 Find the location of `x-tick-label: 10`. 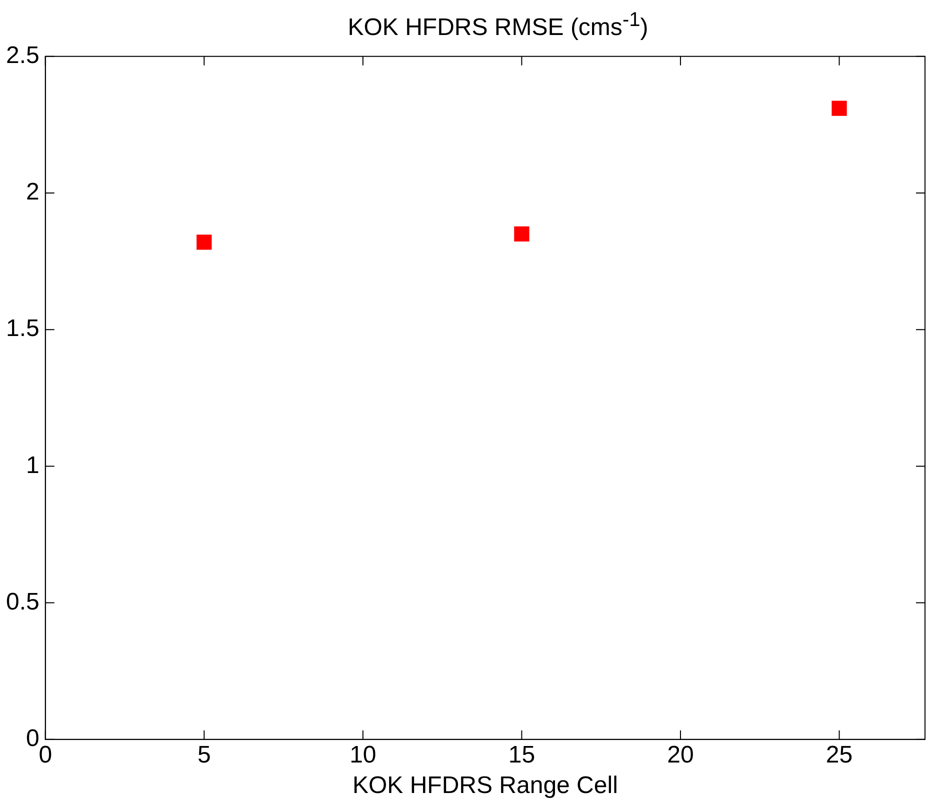

x-tick-label: 10 is located at coordinates (363, 754).